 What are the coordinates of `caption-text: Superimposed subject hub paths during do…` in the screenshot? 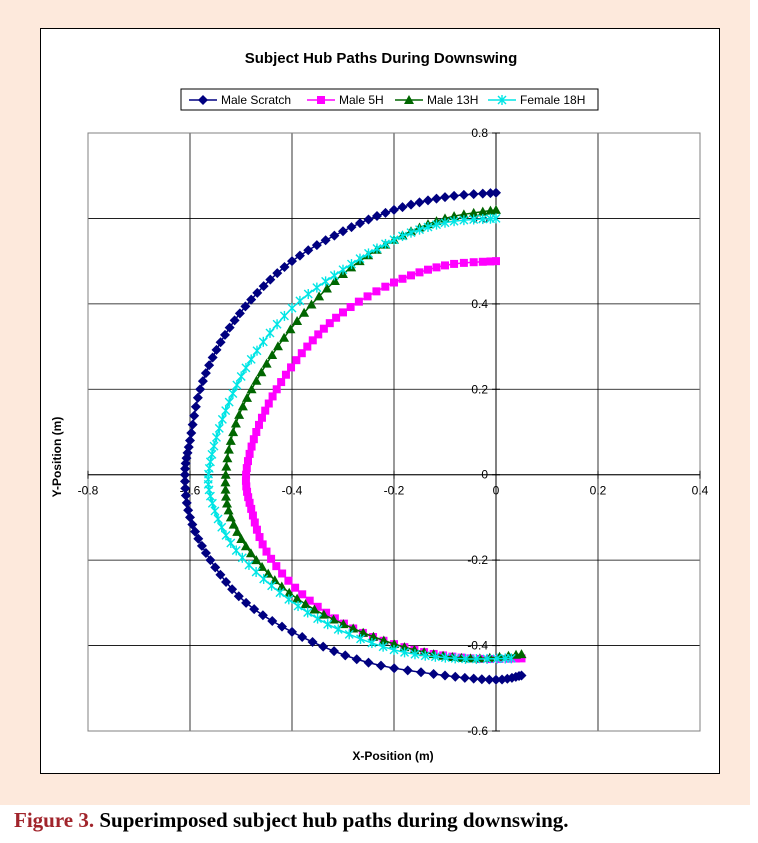 It's located at (334, 820).